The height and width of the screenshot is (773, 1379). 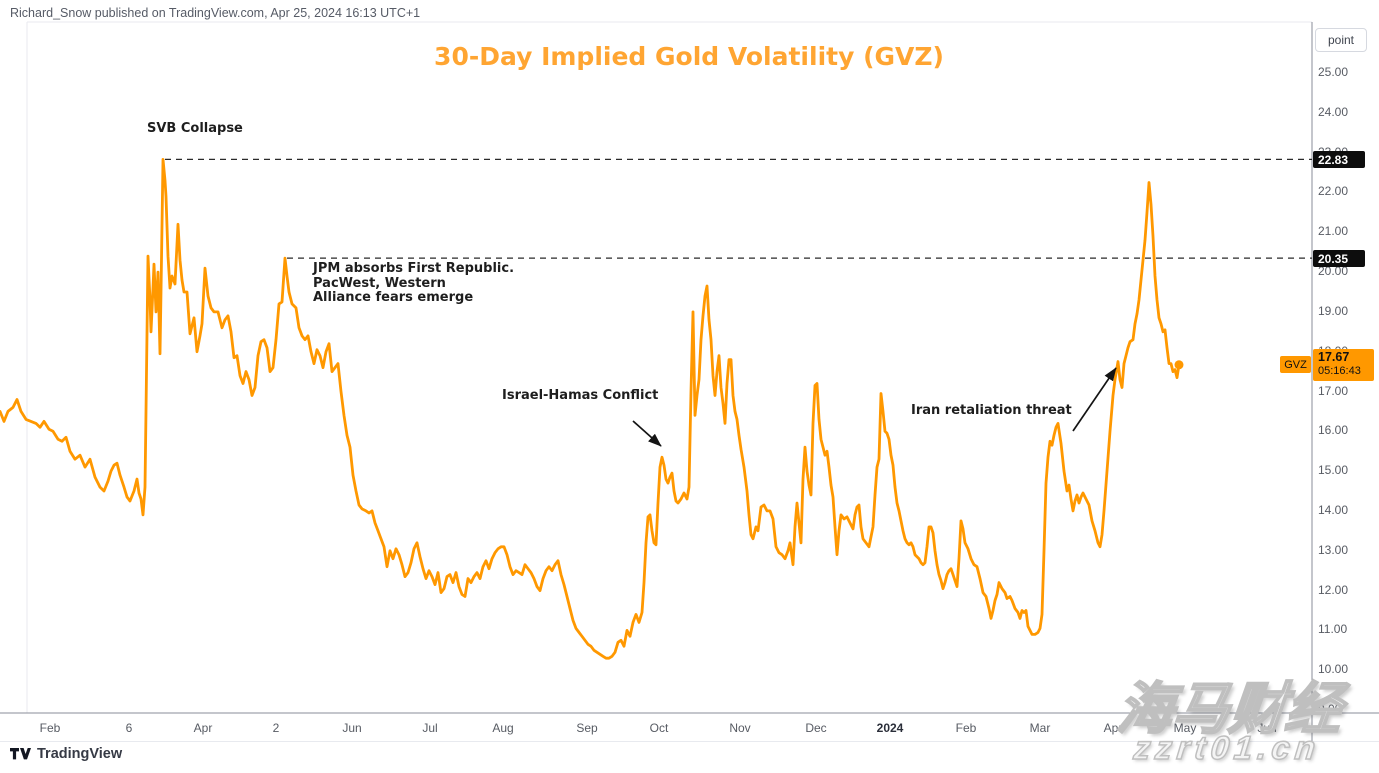 What do you see at coordinates (20, 754) in the screenshot?
I see `tradingview-logo-icon` at bounding box center [20, 754].